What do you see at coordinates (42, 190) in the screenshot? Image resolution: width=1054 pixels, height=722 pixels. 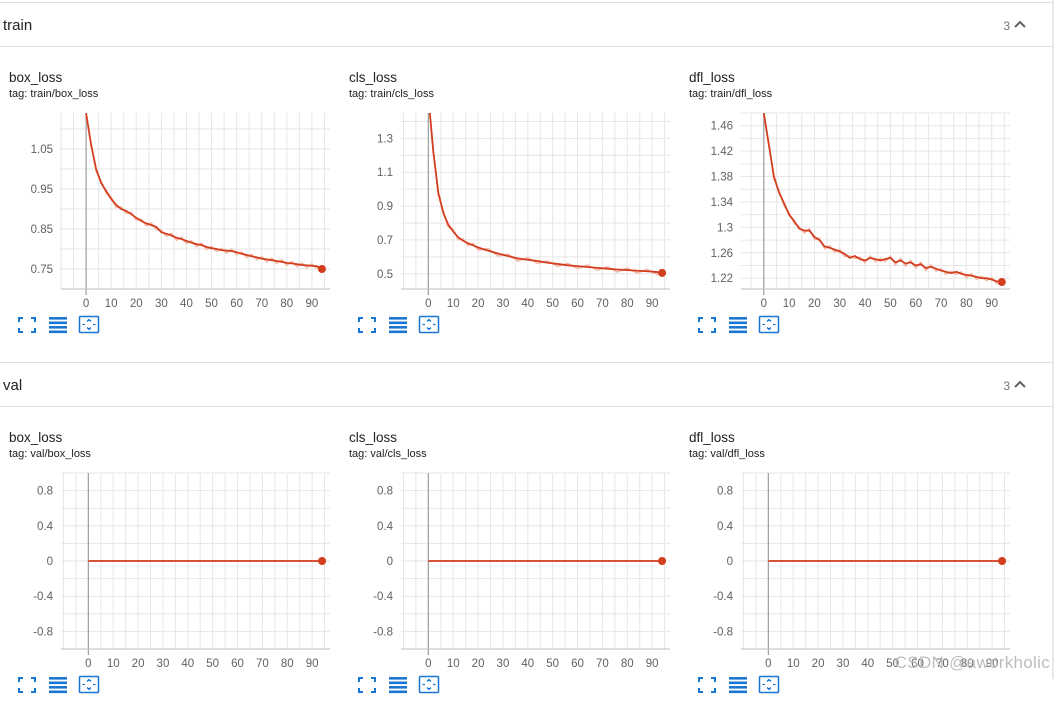 I see `y-tick-label: 0.95` at bounding box center [42, 190].